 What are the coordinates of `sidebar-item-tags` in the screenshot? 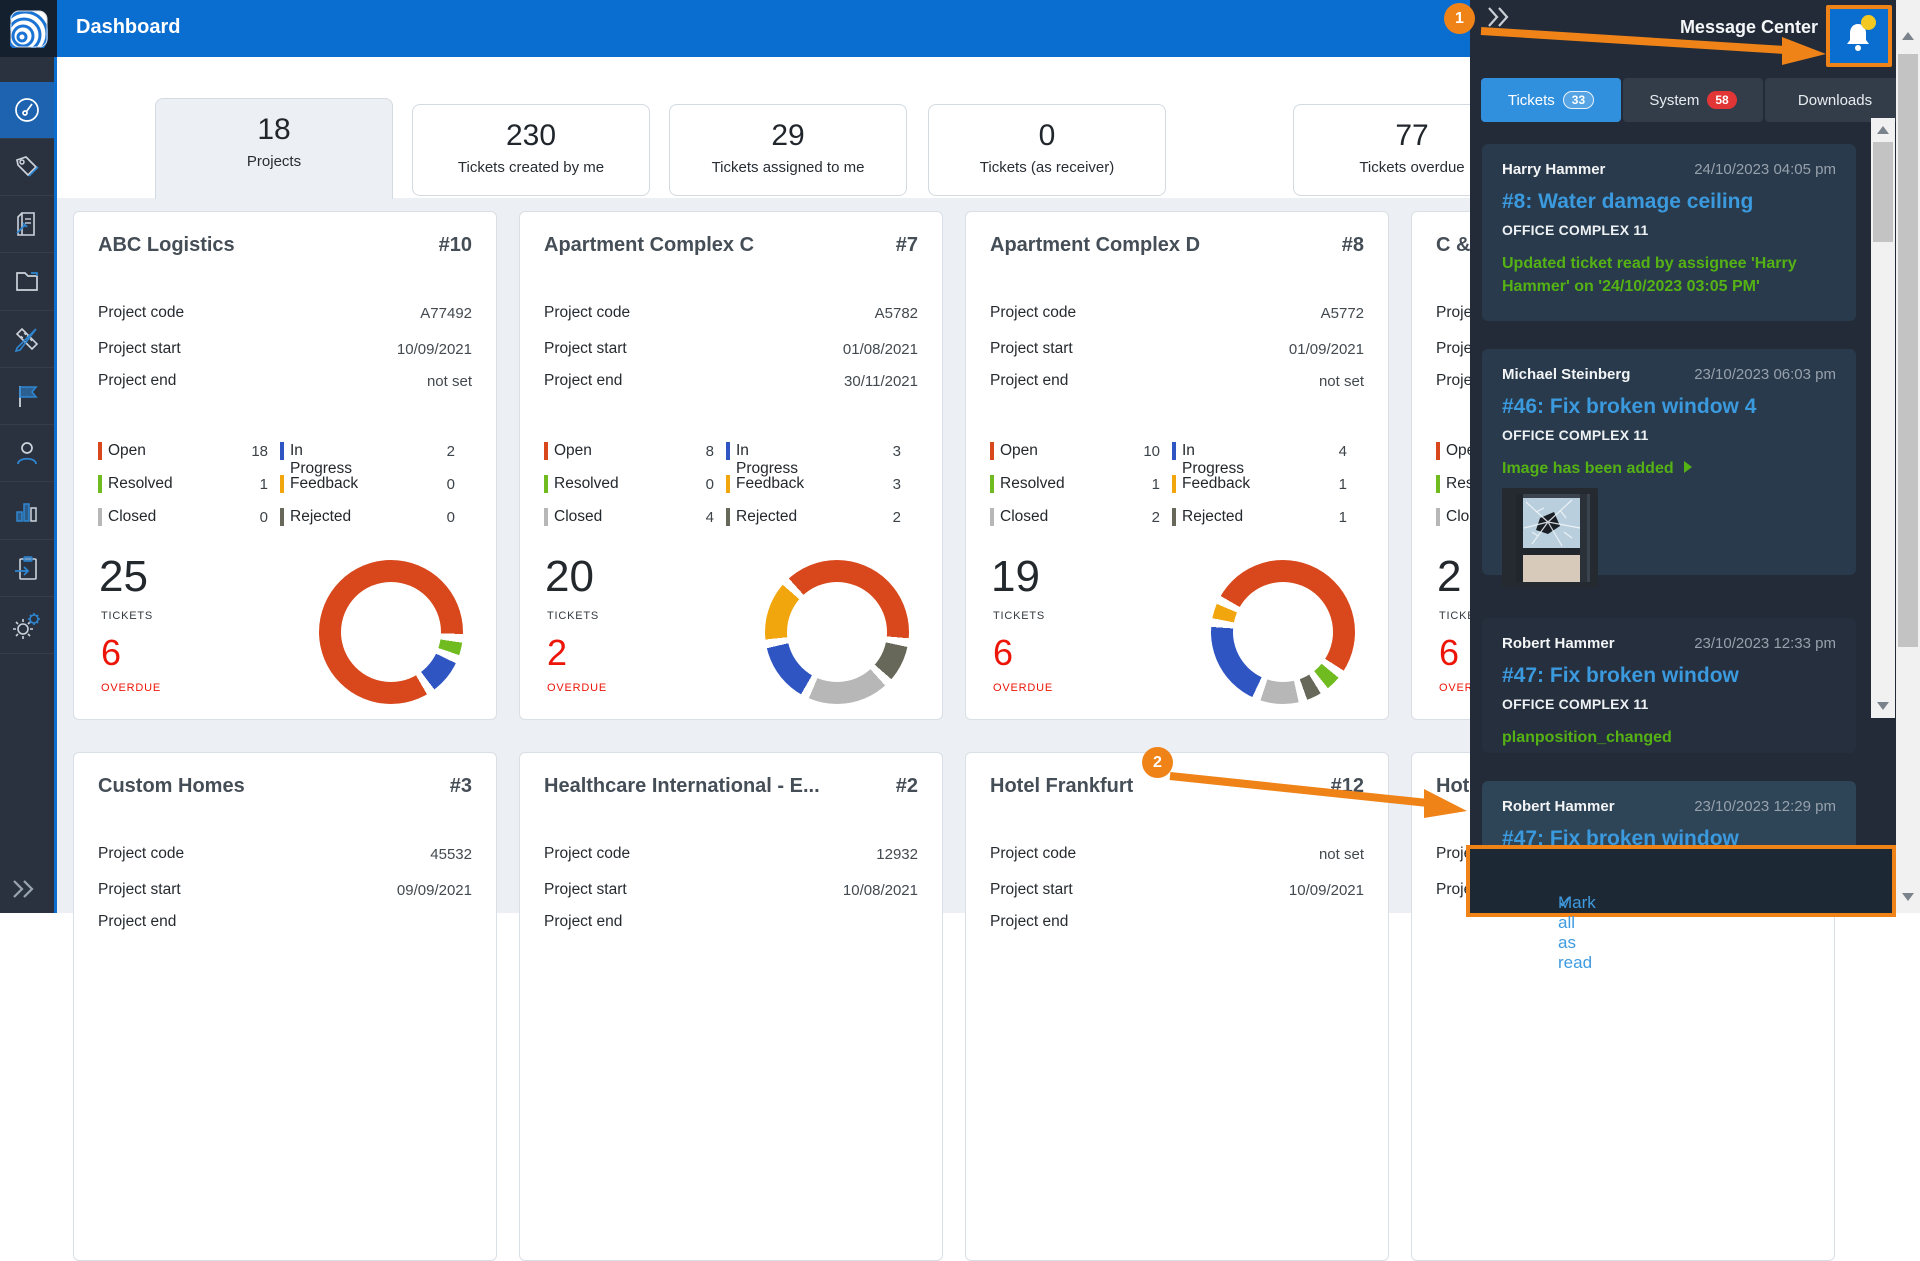 It's located at (27, 167).